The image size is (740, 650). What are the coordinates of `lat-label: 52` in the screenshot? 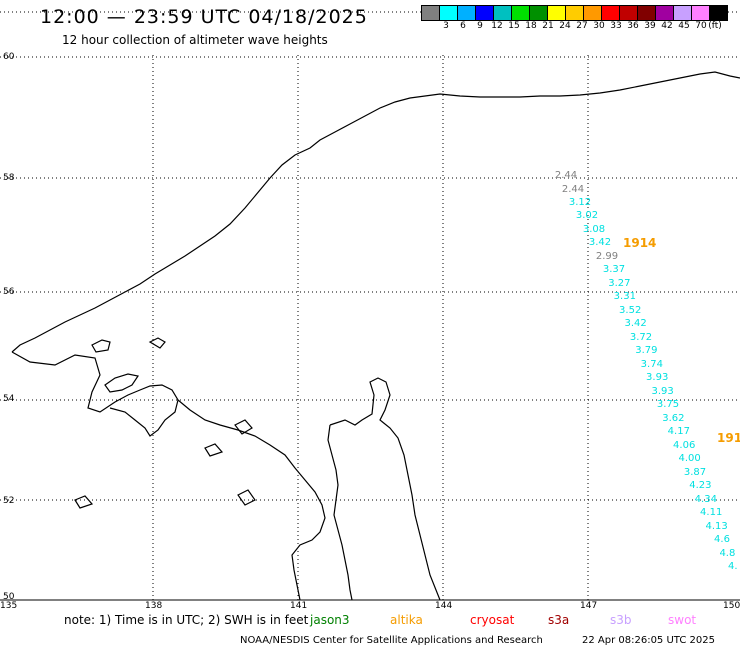 It's located at (9, 501).